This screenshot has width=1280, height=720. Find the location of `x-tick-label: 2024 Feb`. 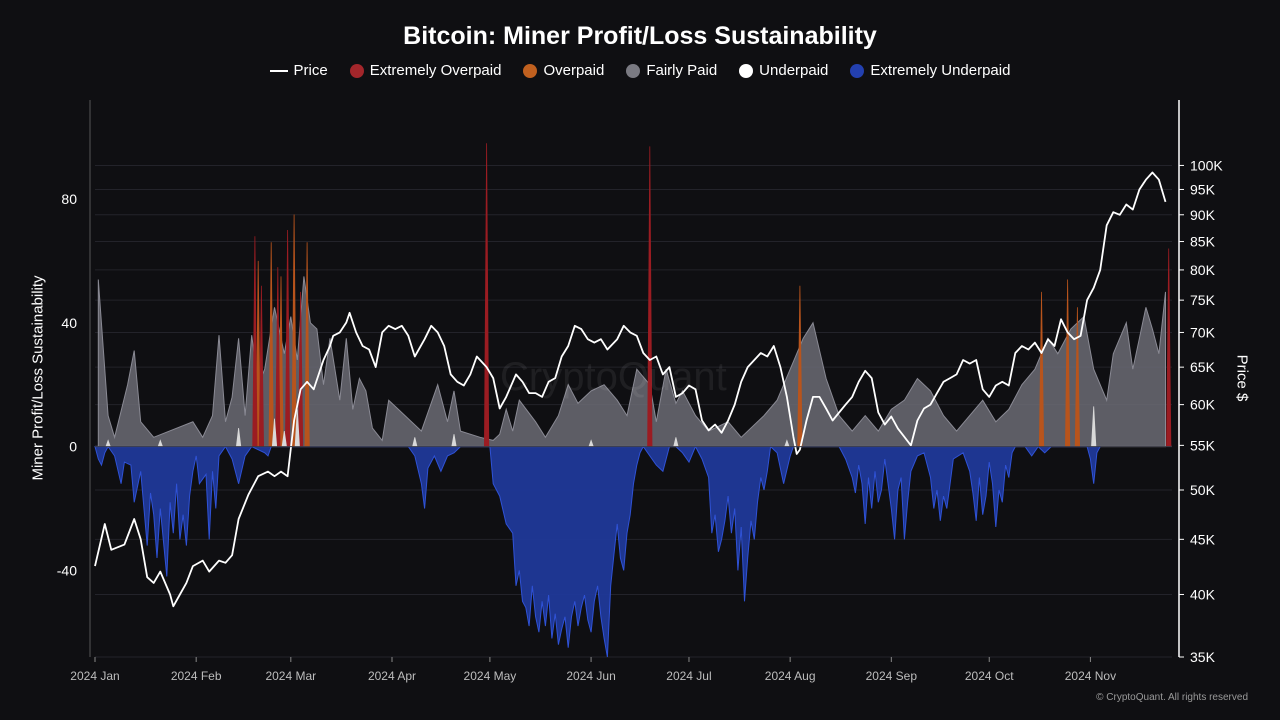

x-tick-label: 2024 Feb is located at coordinates (196, 676).